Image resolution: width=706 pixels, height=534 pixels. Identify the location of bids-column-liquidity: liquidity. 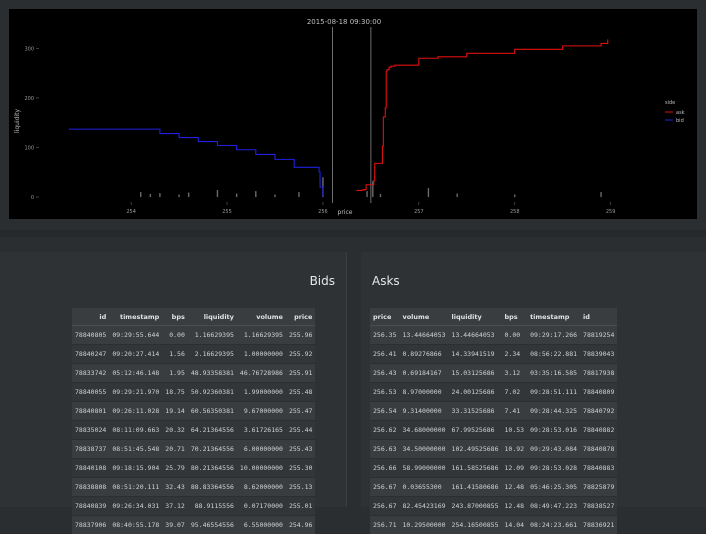
(212, 317).